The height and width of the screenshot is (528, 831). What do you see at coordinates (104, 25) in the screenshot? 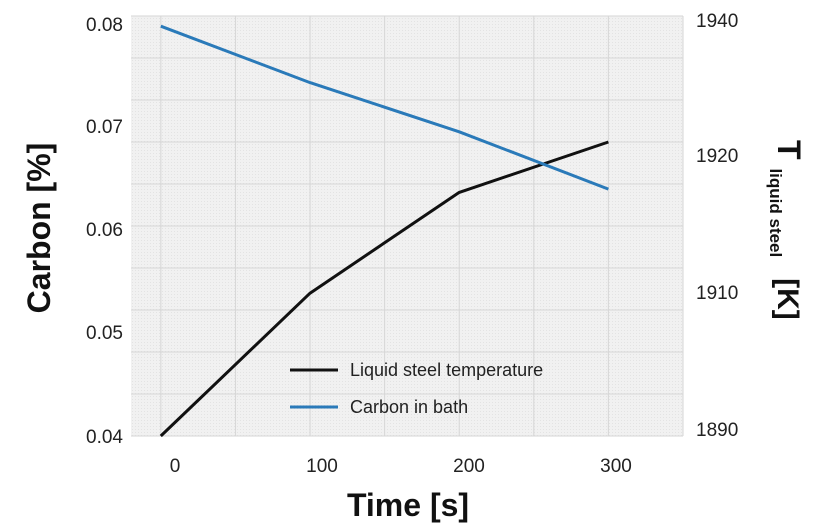
I see `y-left-tick-label: 0.08` at bounding box center [104, 25].